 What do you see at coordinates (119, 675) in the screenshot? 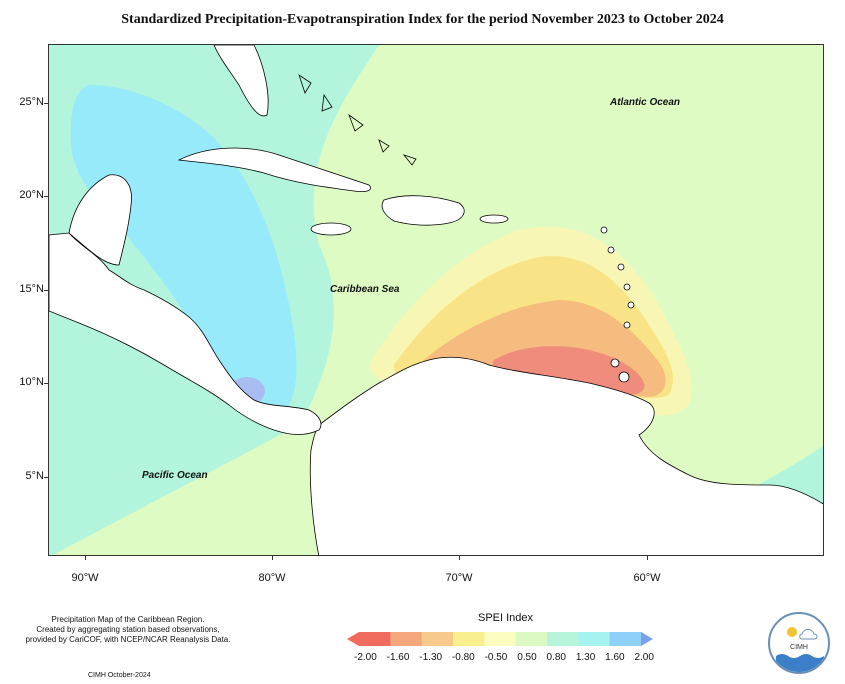
I see `credit-text: CIMH October-2024` at bounding box center [119, 675].